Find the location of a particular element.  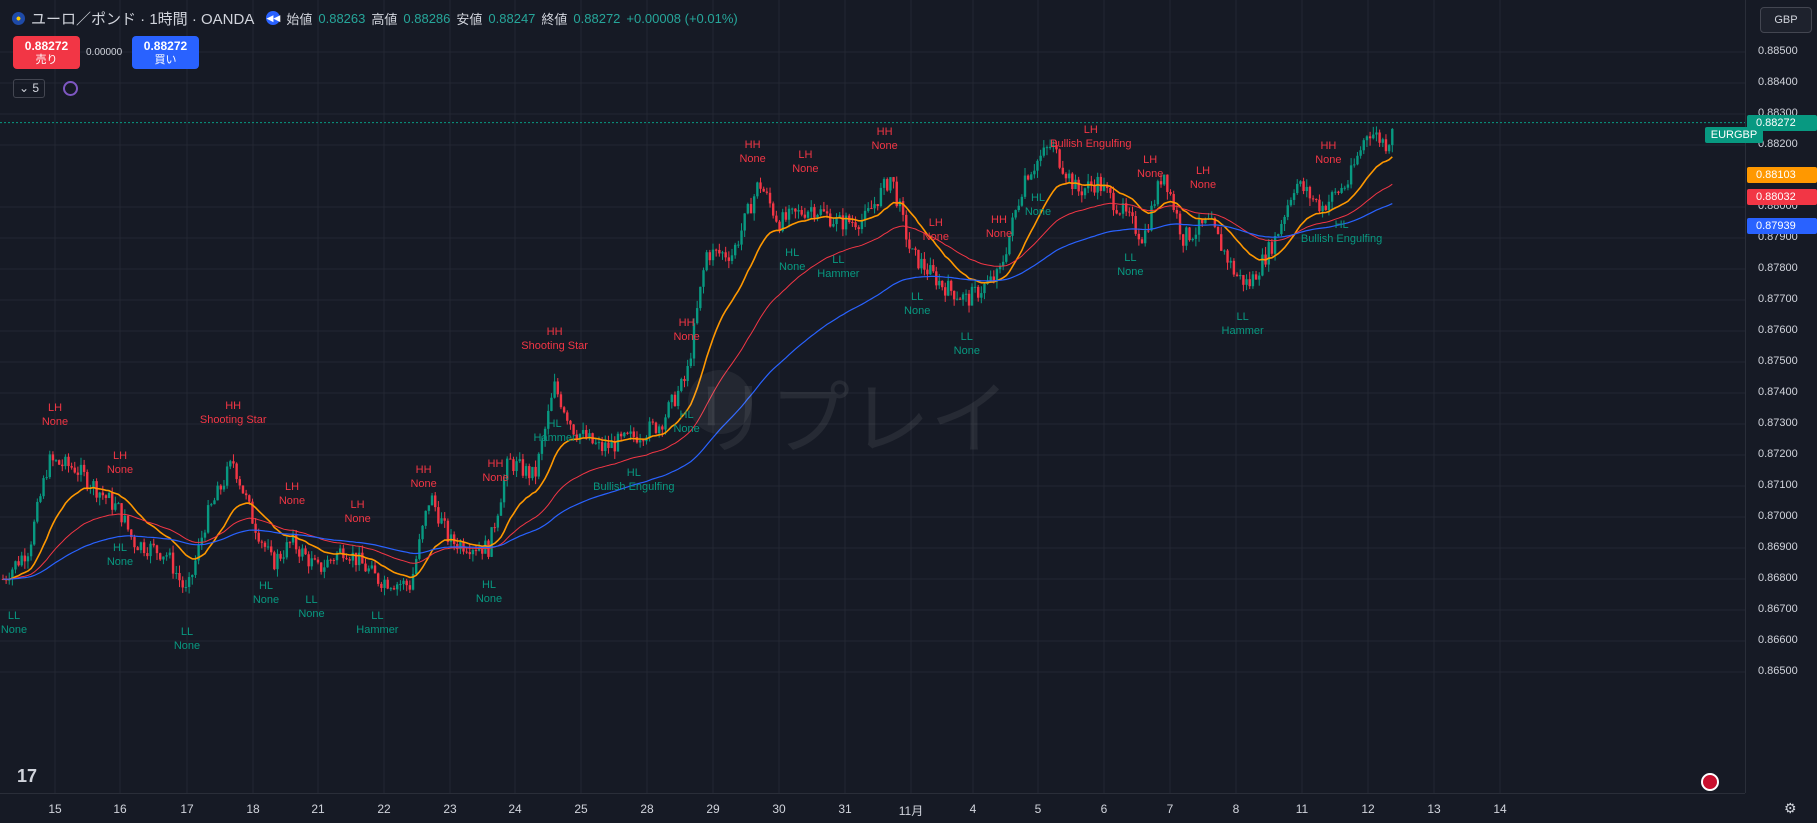

time-tick-label: 23 is located at coordinates (450, 809).